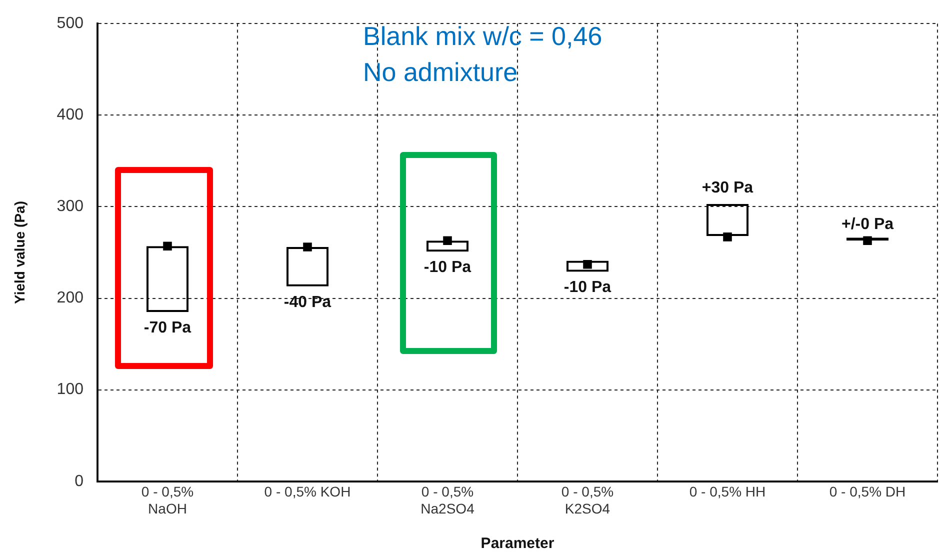 This screenshot has width=944, height=557. Describe the element at coordinates (307, 492) in the screenshot. I see `x-tick-label: 0 - 0,5% KOH` at that location.